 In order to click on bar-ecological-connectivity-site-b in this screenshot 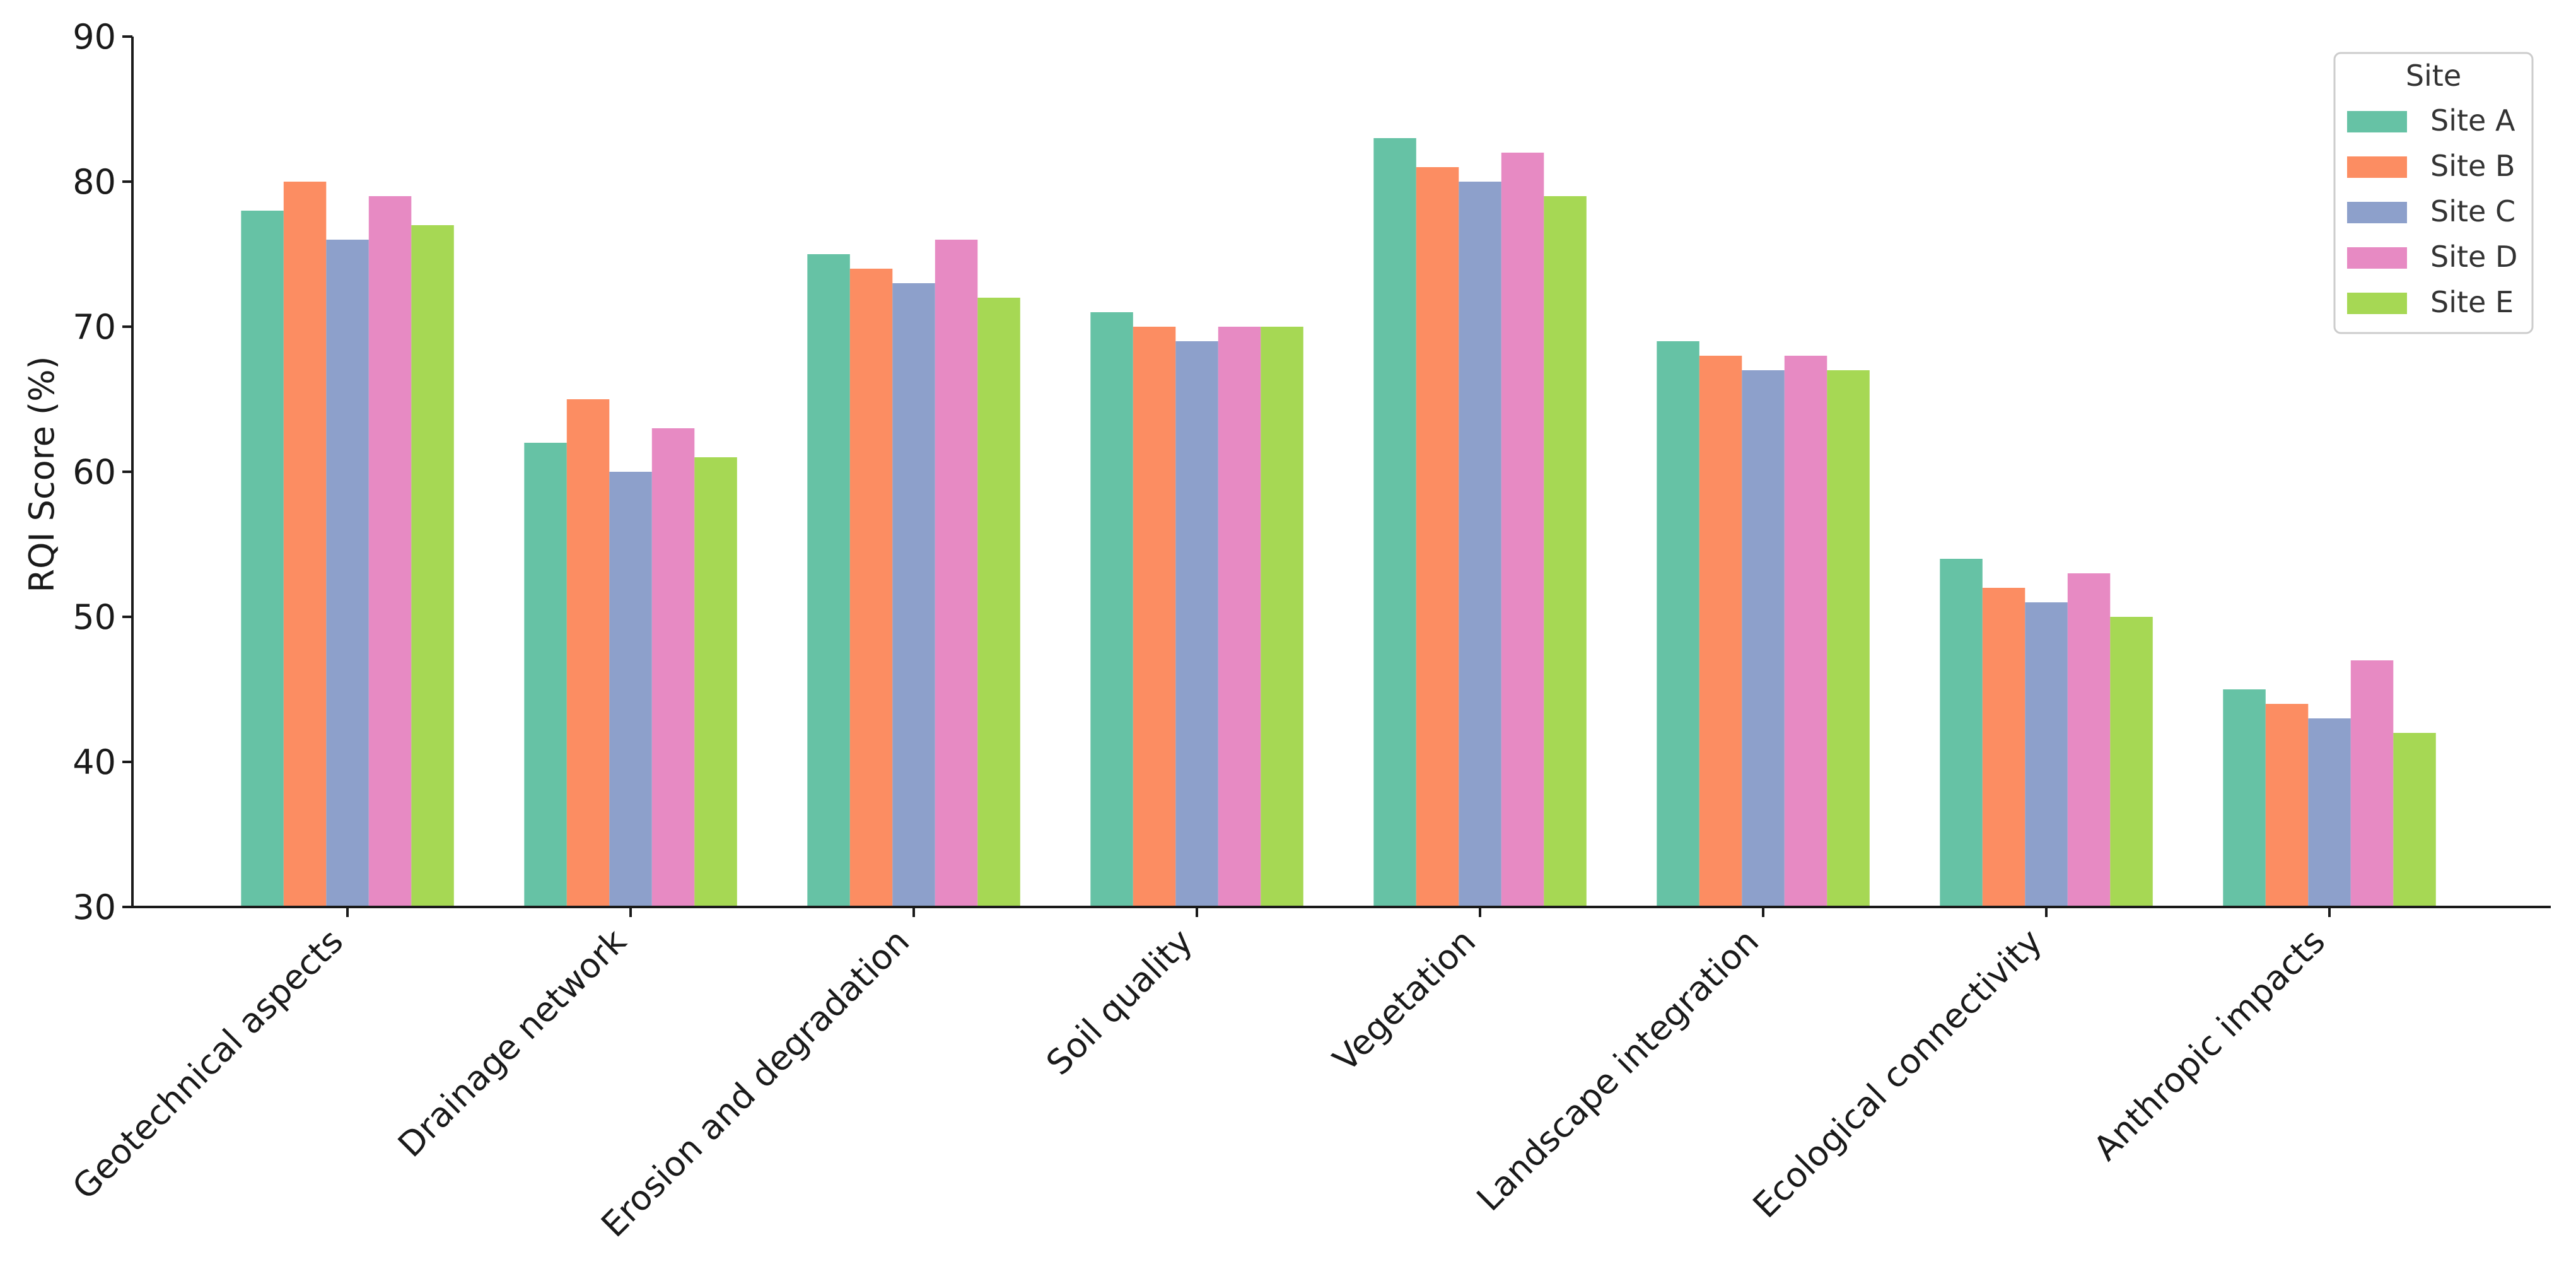, I will do `click(2004, 747)`.